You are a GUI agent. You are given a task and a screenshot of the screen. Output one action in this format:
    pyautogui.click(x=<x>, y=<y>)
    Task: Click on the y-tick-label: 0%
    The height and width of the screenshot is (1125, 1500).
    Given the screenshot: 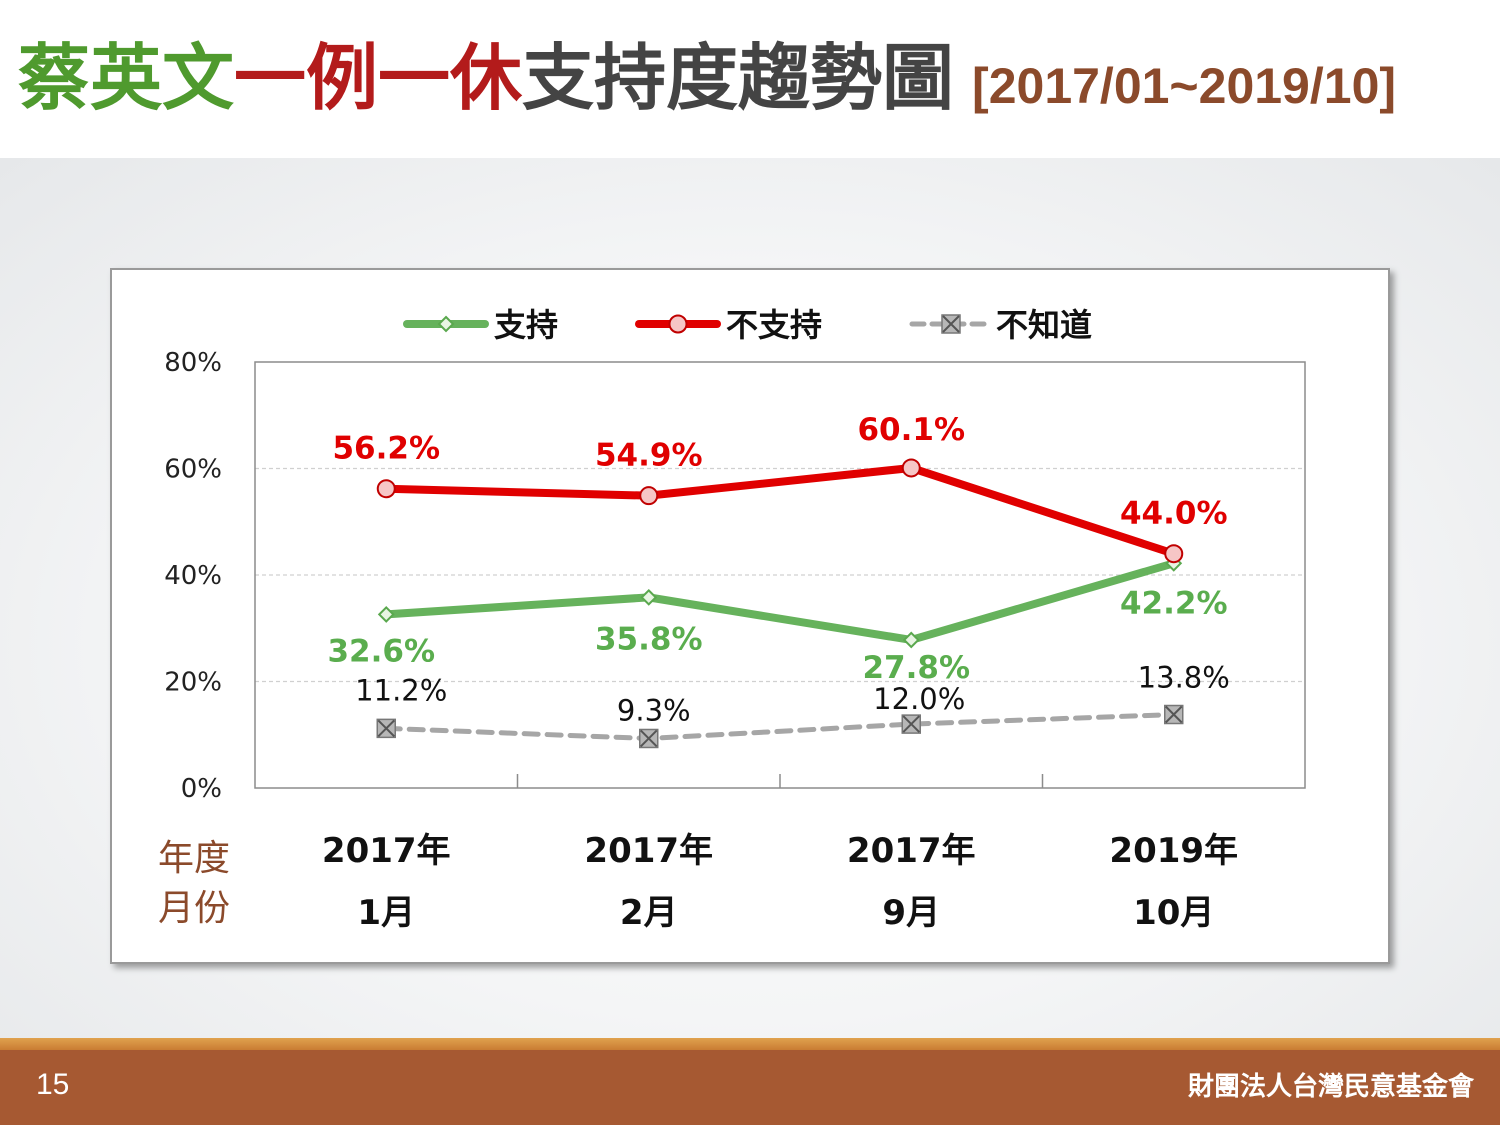 What is the action you would take?
    pyautogui.click(x=201, y=789)
    